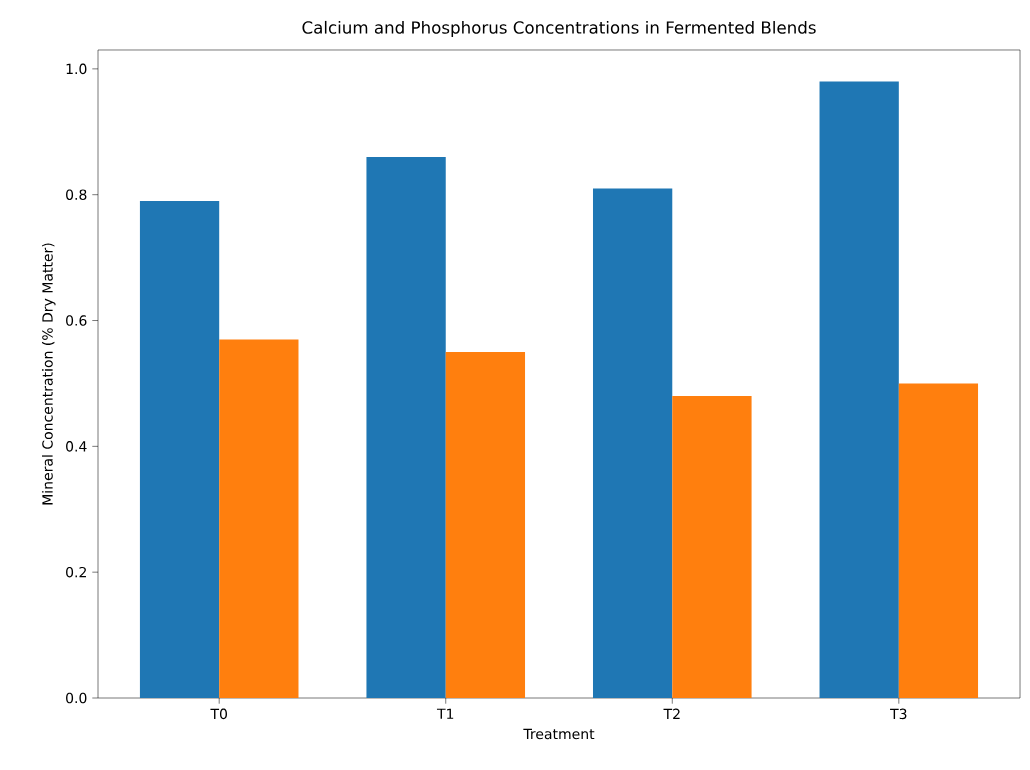 This screenshot has height=770, width=1030. I want to click on x-tick-label: T0, so click(218, 714).